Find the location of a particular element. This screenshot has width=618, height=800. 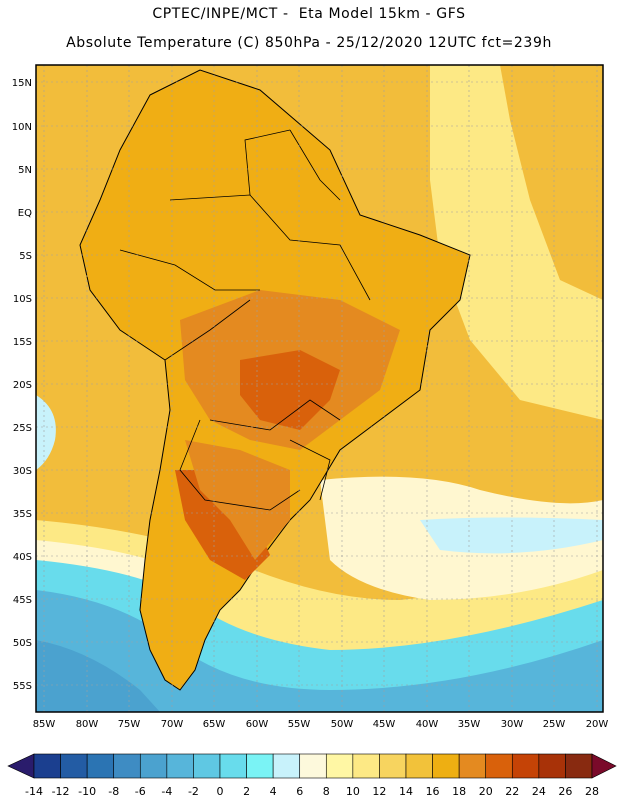

cyan-light-tongue is located at coordinates (511, 535).